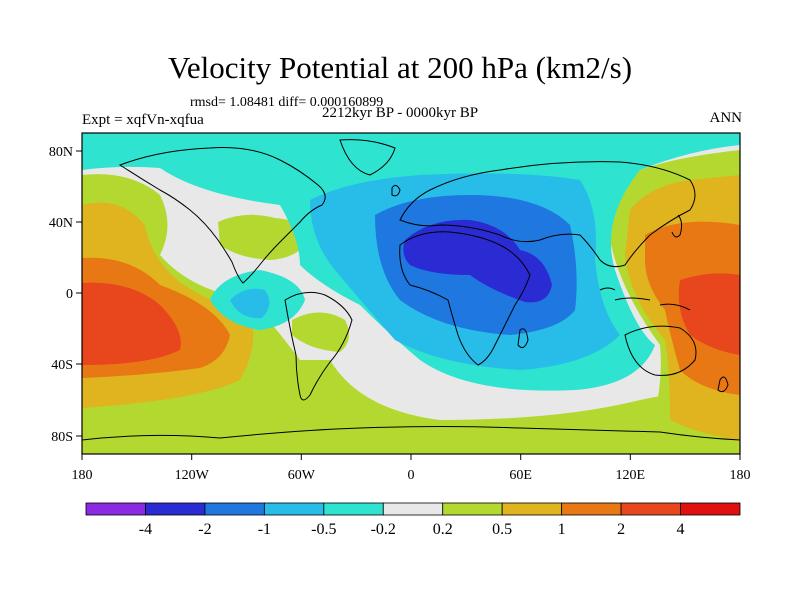 This screenshot has width=800, height=600. Describe the element at coordinates (61, 152) in the screenshot. I see `y-tick-label: 80N` at that location.